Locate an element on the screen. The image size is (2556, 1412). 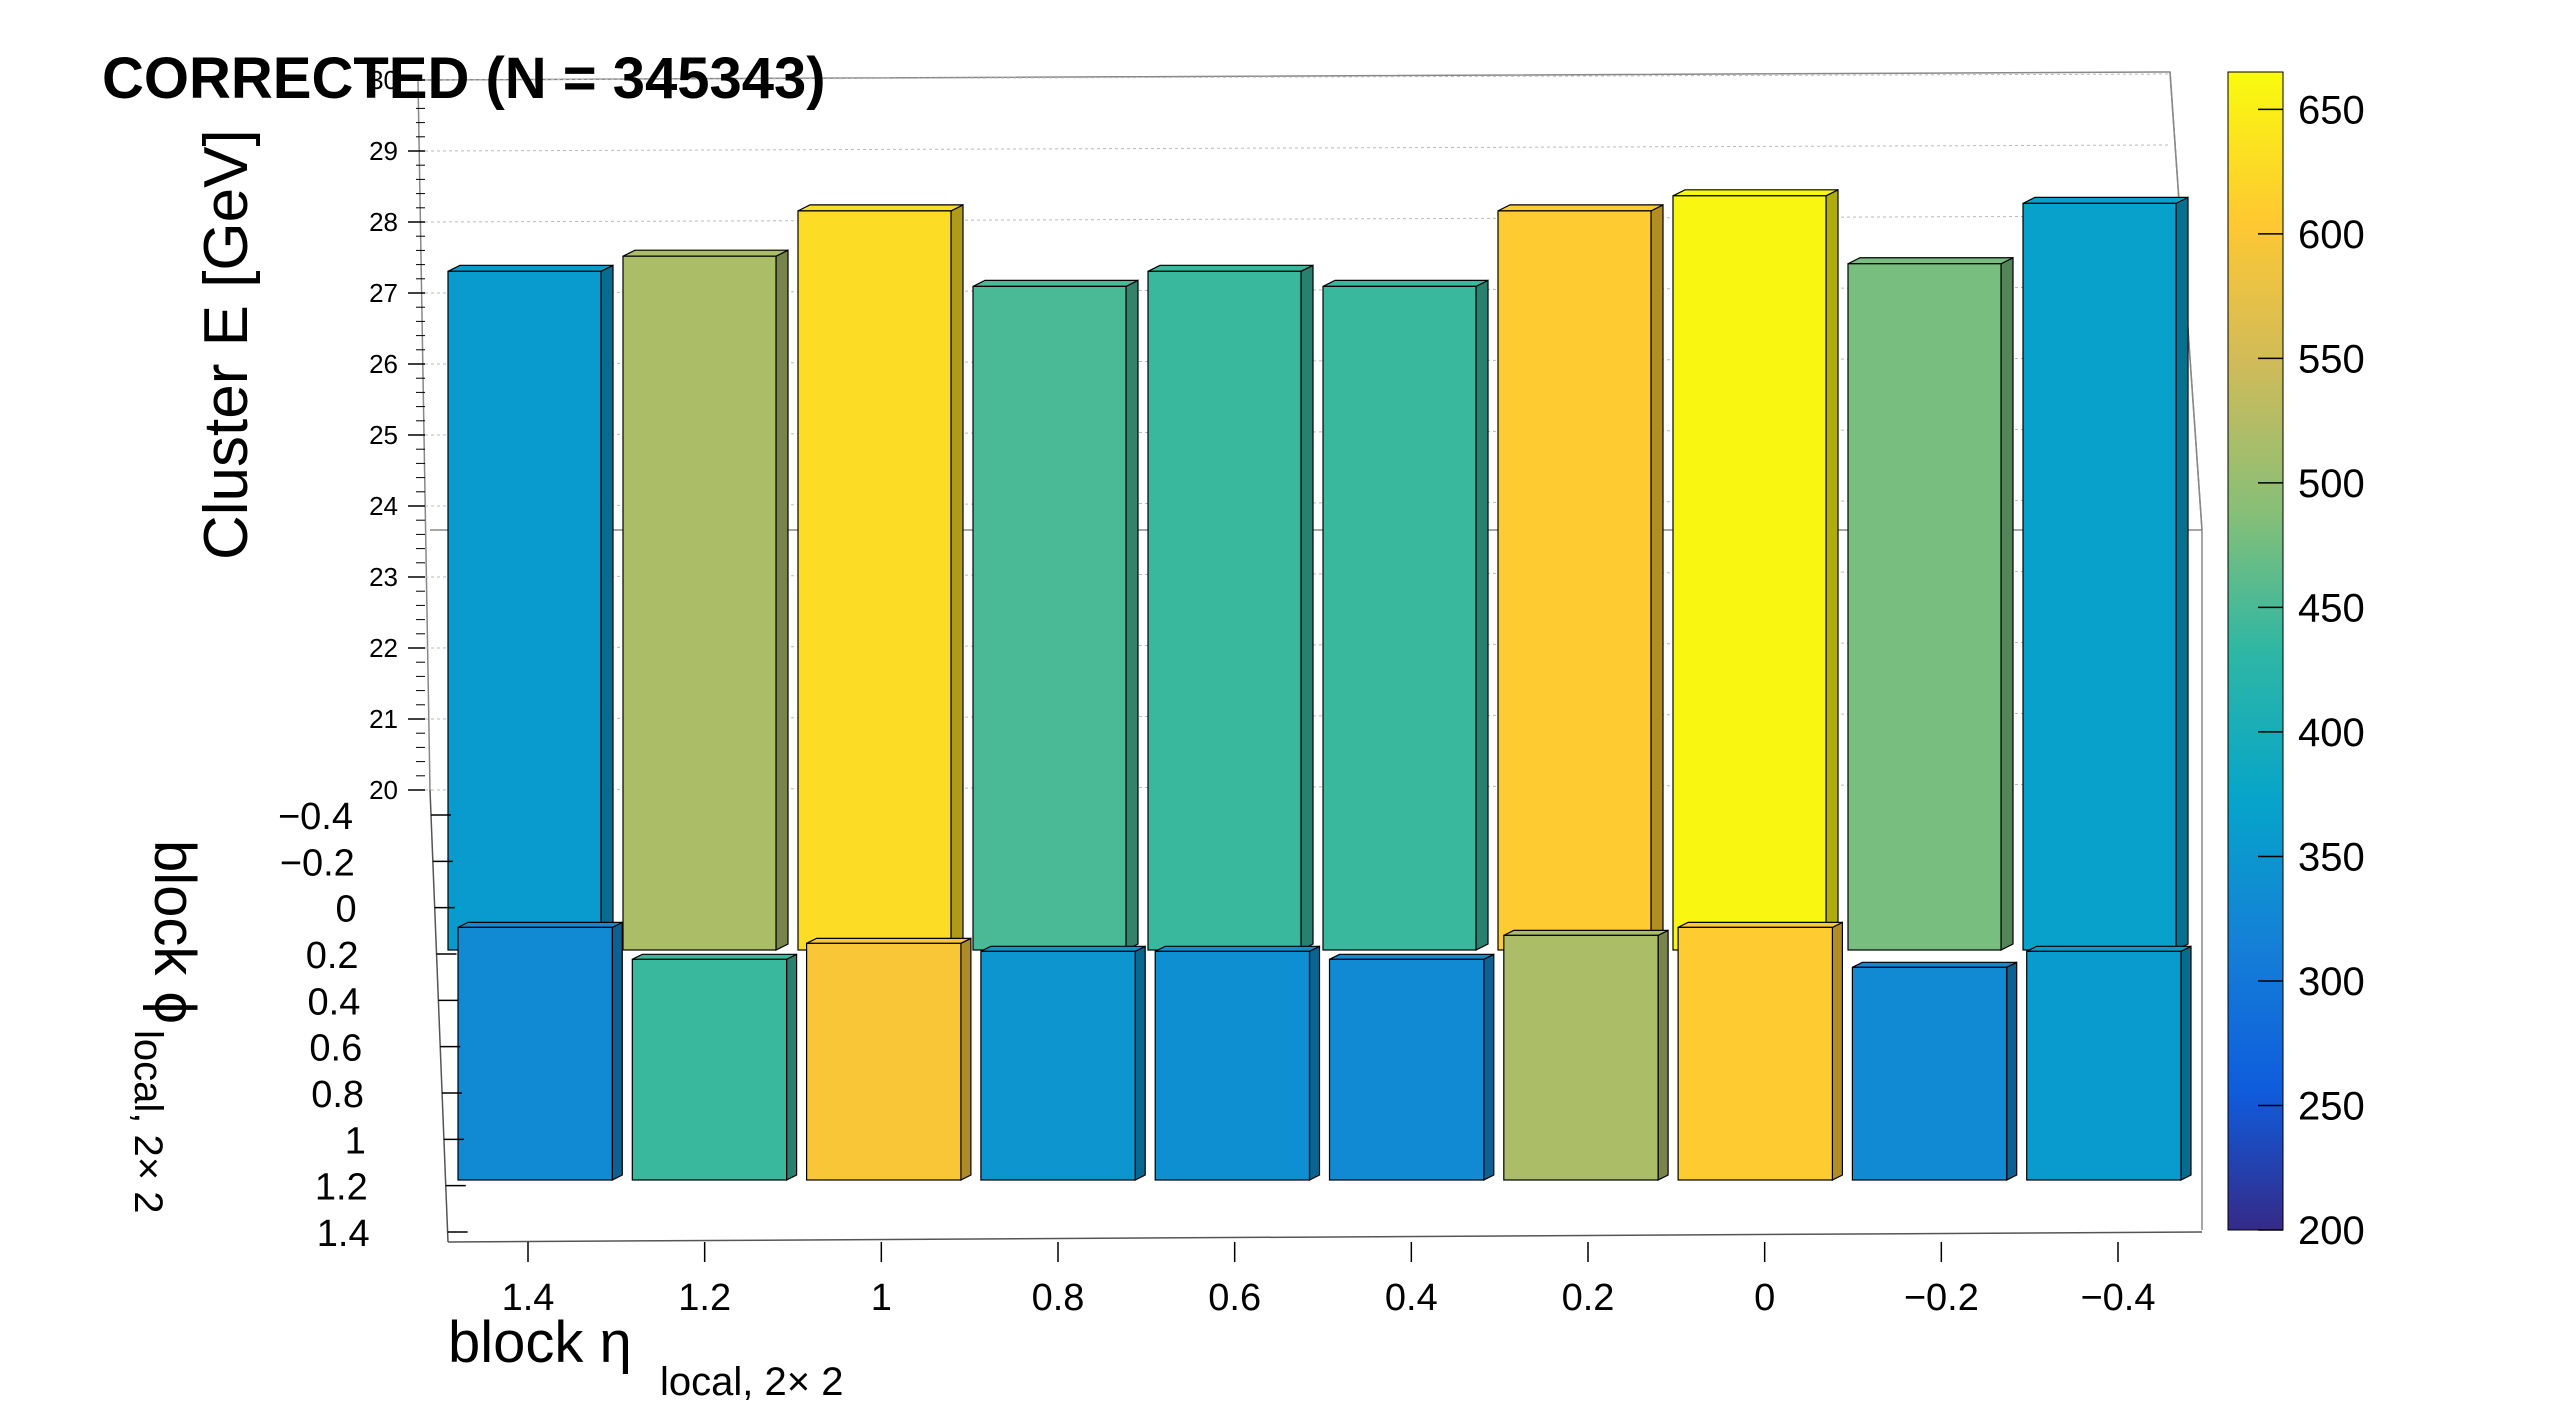
y-axis-title-main: block ϕ is located at coordinates (174, 932).